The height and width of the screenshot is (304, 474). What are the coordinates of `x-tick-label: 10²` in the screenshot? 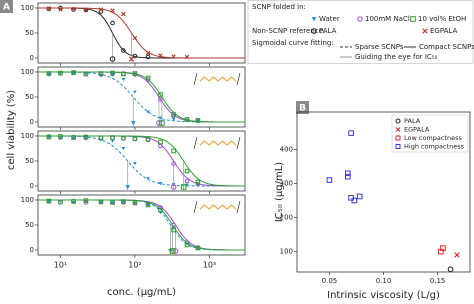 It's located at (134, 265).